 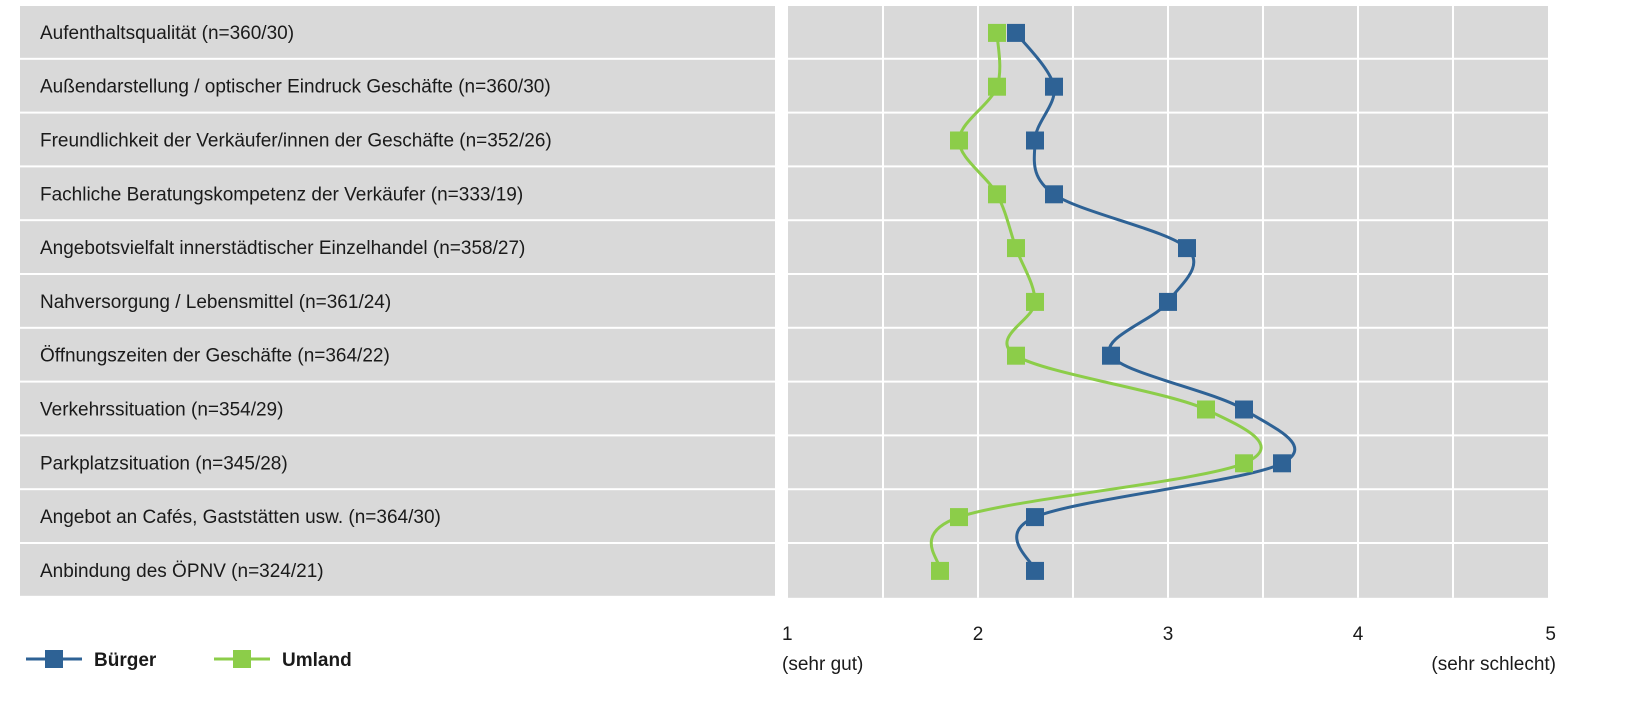 I want to click on category-label: Parkplatzsituation (n=345/28), so click(x=164, y=463).